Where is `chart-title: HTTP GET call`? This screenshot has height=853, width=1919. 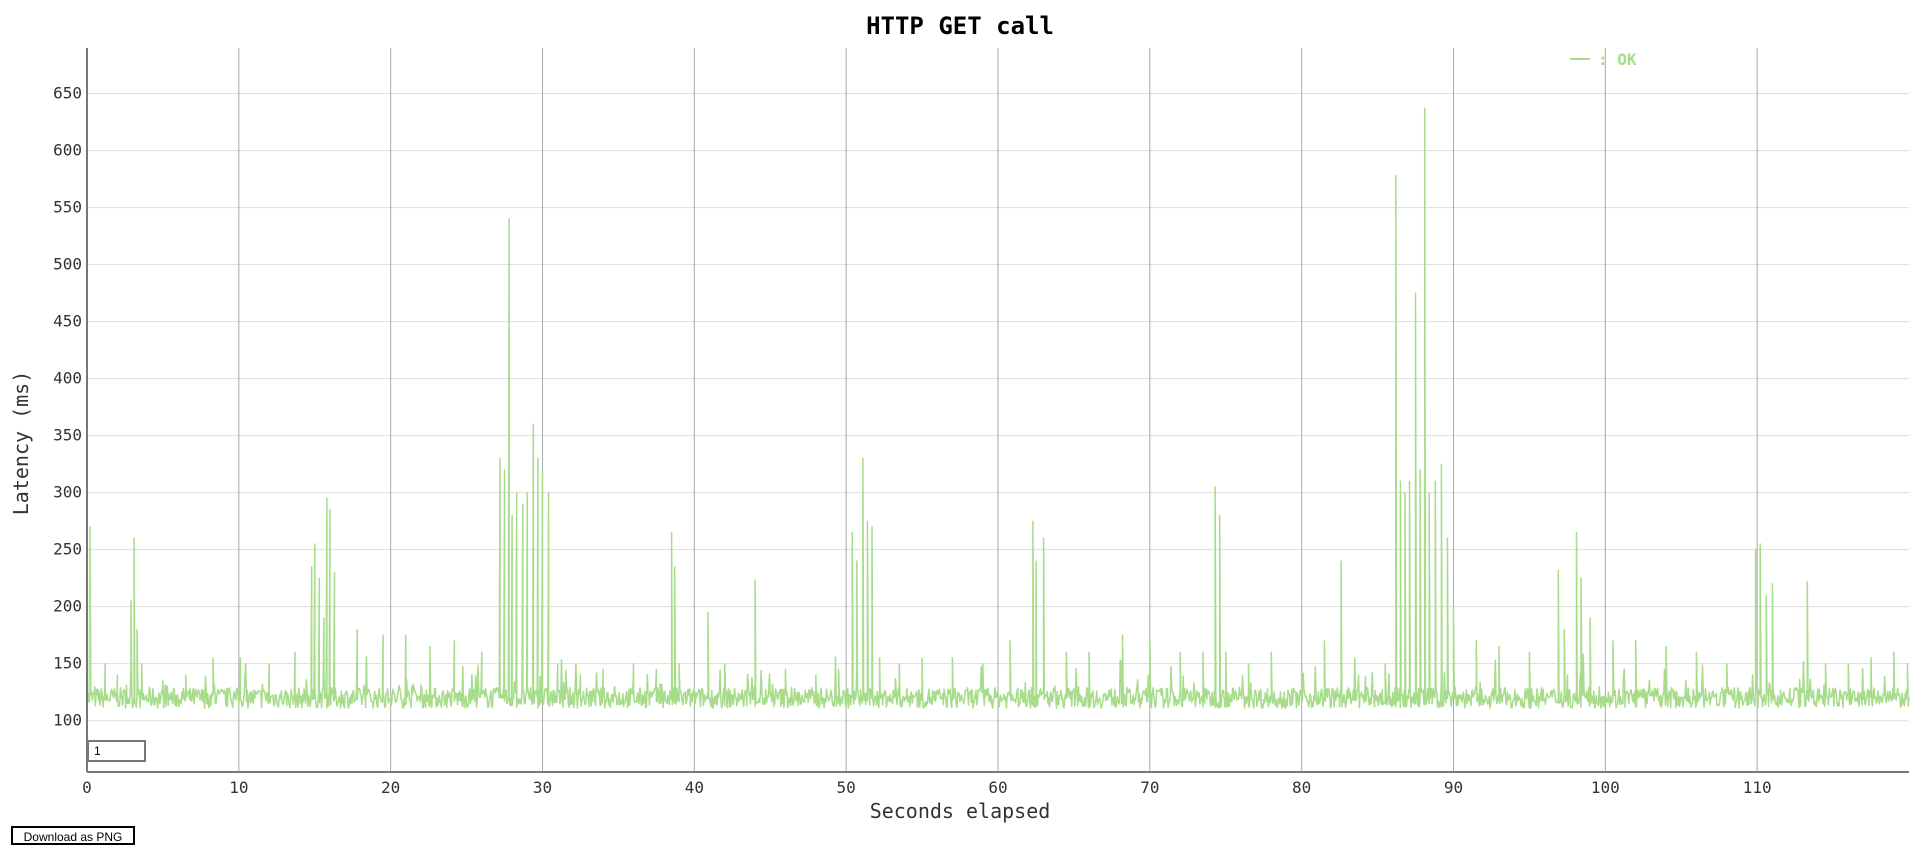 chart-title: HTTP GET call is located at coordinates (960, 26).